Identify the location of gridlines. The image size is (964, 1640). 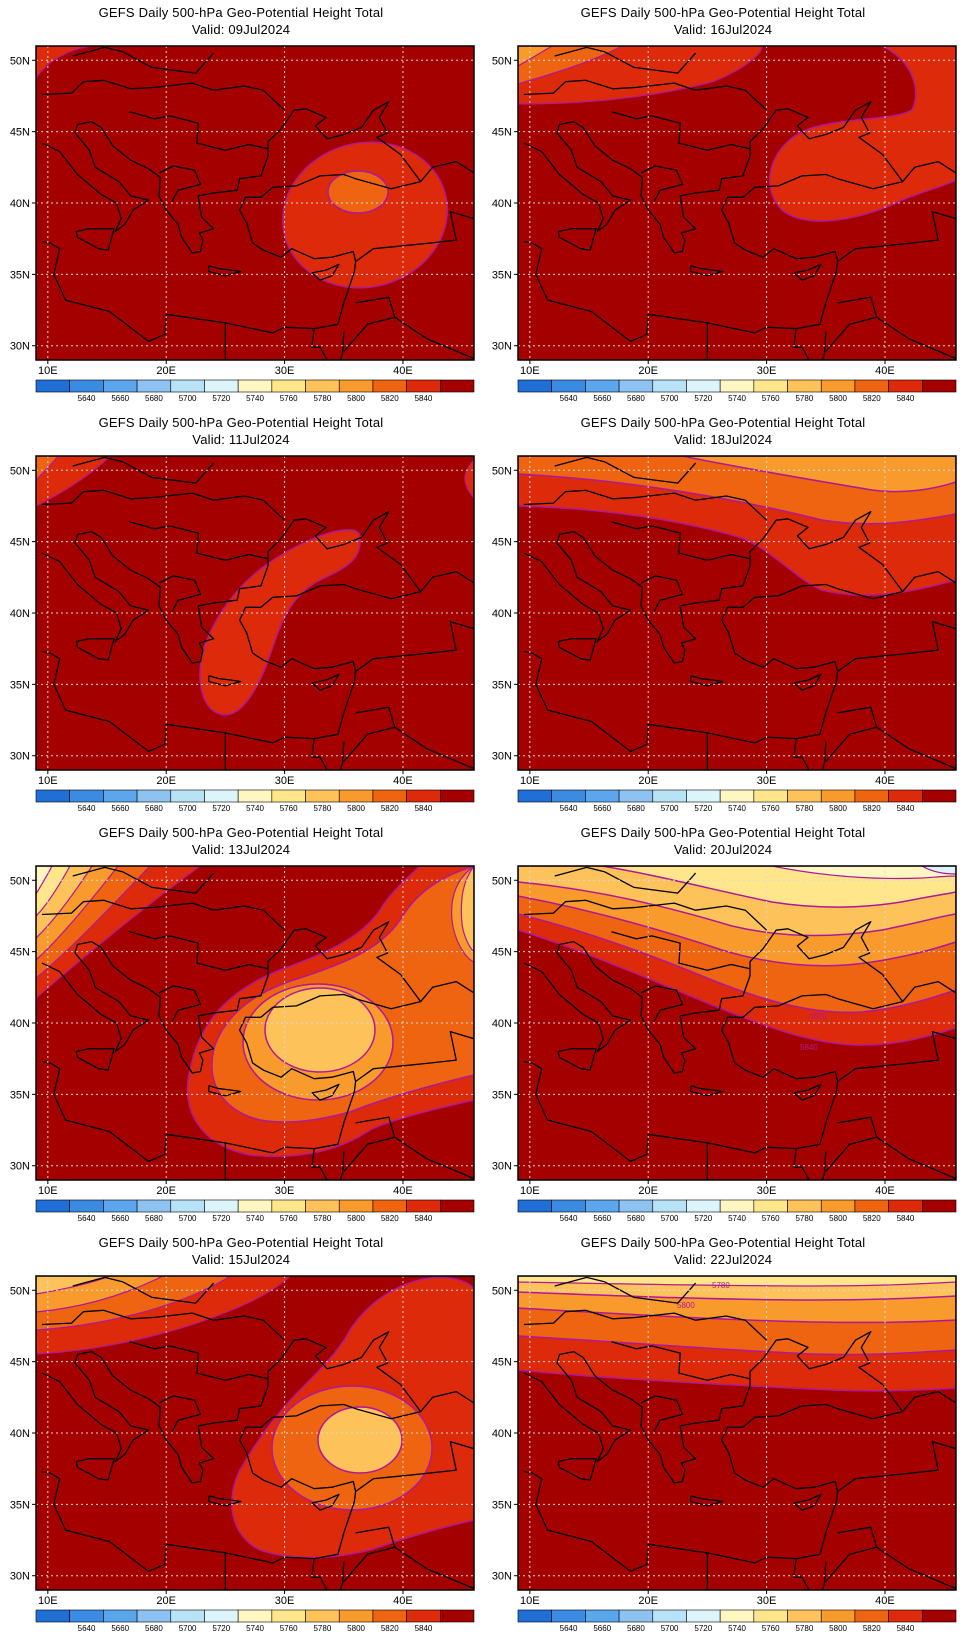
(737, 1023).